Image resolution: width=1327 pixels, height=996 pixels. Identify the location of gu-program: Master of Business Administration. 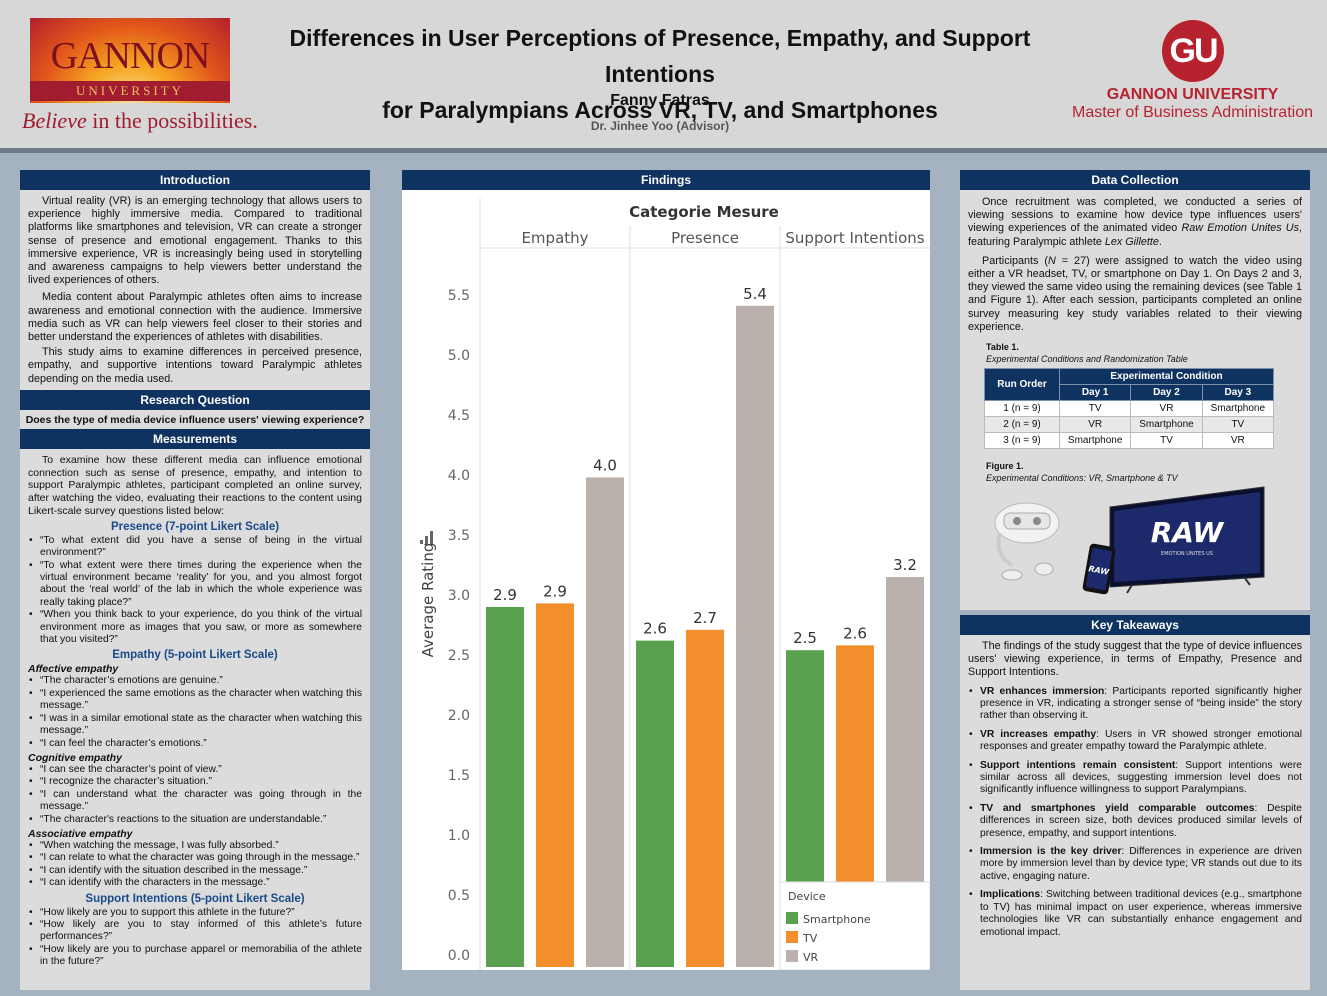
(1192, 112).